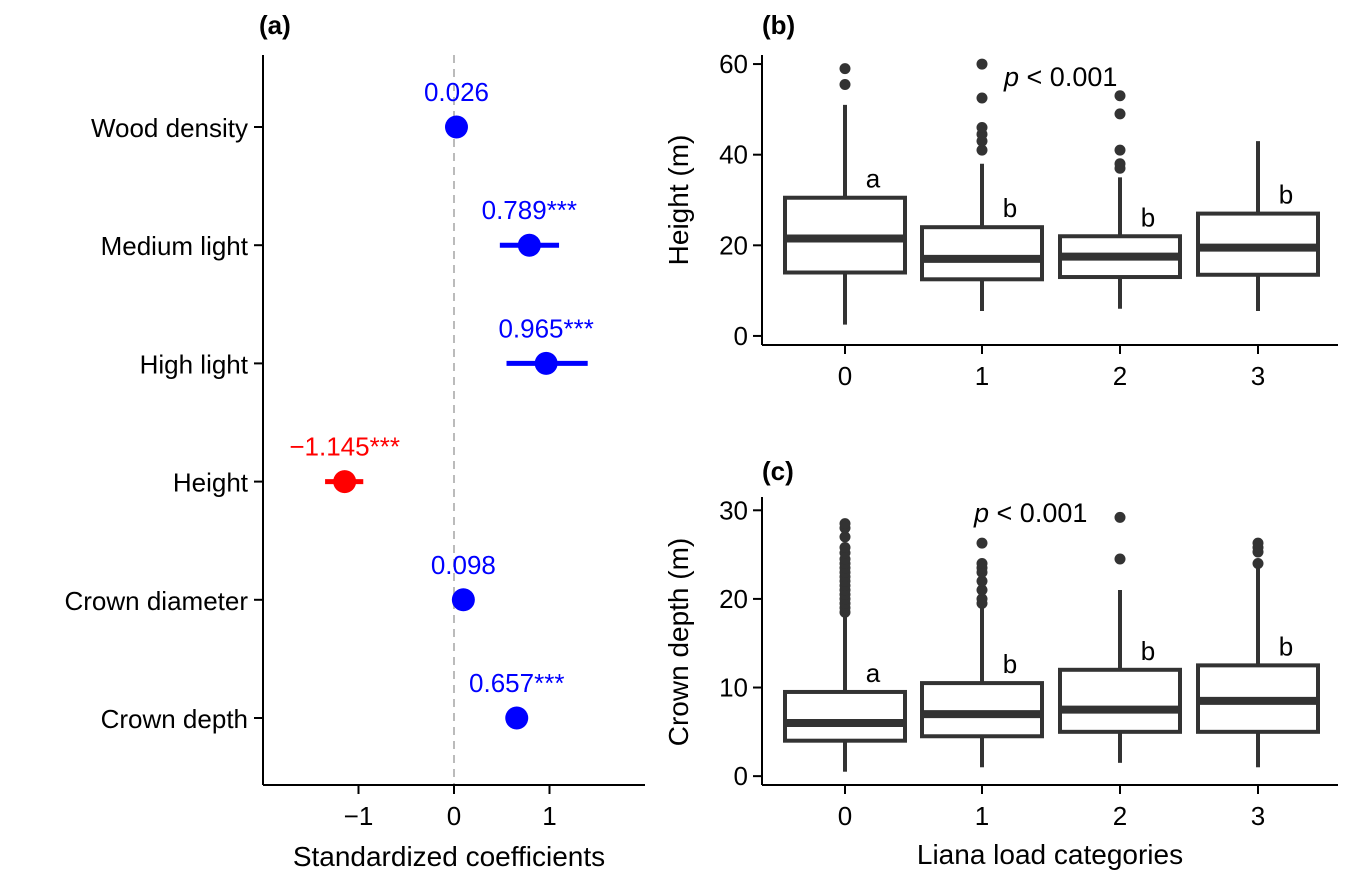 This screenshot has width=1346, height=873. What do you see at coordinates (454, 816) in the screenshot?
I see `coef-x-tick-label: 0` at bounding box center [454, 816].